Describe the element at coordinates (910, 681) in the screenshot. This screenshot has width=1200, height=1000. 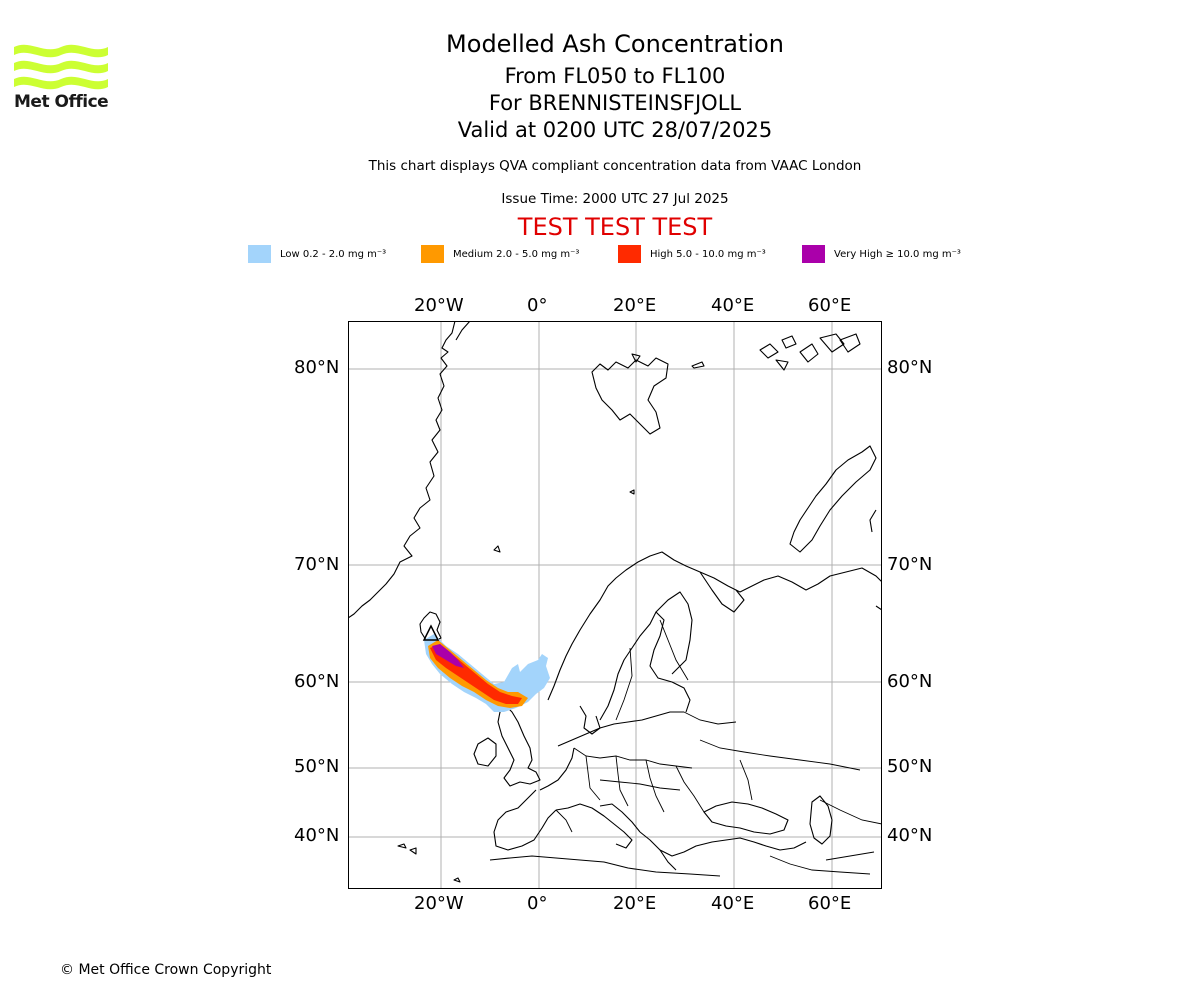
I see `lat-tick-right-60n: 60°N` at that location.